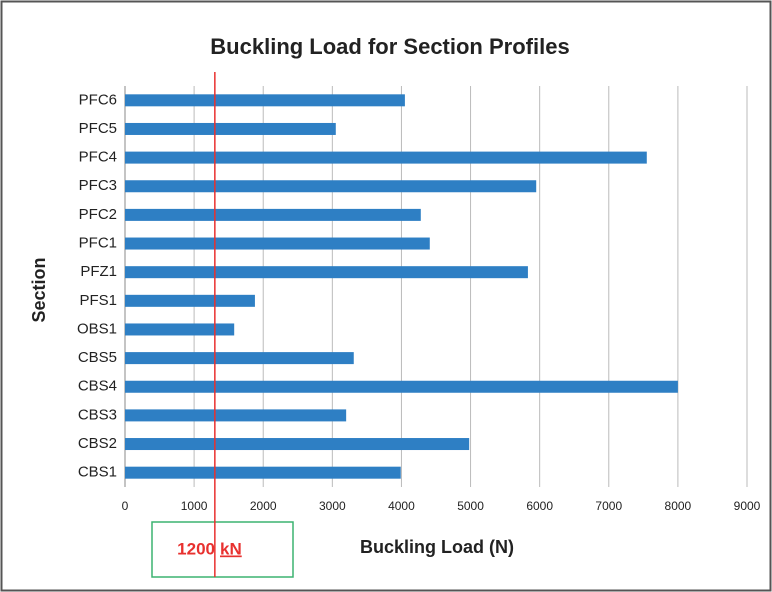  I want to click on y-tick-label: PFS1, so click(98, 300).